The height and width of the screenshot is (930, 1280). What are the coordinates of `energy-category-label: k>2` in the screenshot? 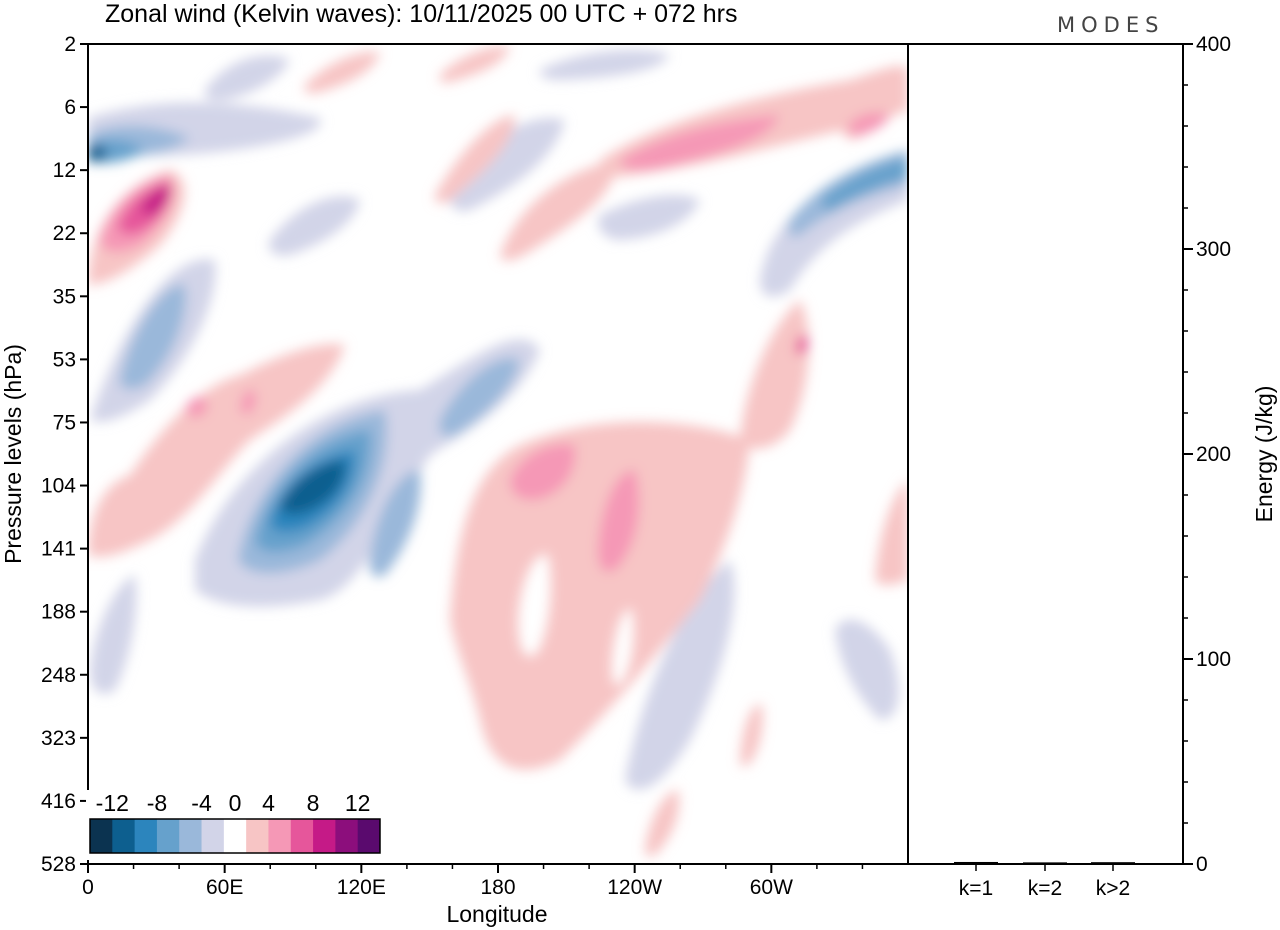 It's located at (1113, 888).